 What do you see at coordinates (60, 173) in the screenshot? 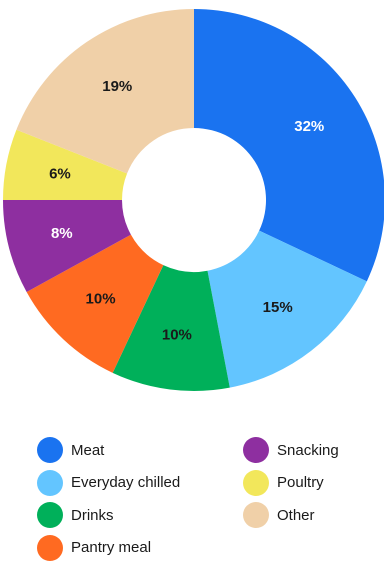
I see `slice-label-poultry: 6%` at bounding box center [60, 173].